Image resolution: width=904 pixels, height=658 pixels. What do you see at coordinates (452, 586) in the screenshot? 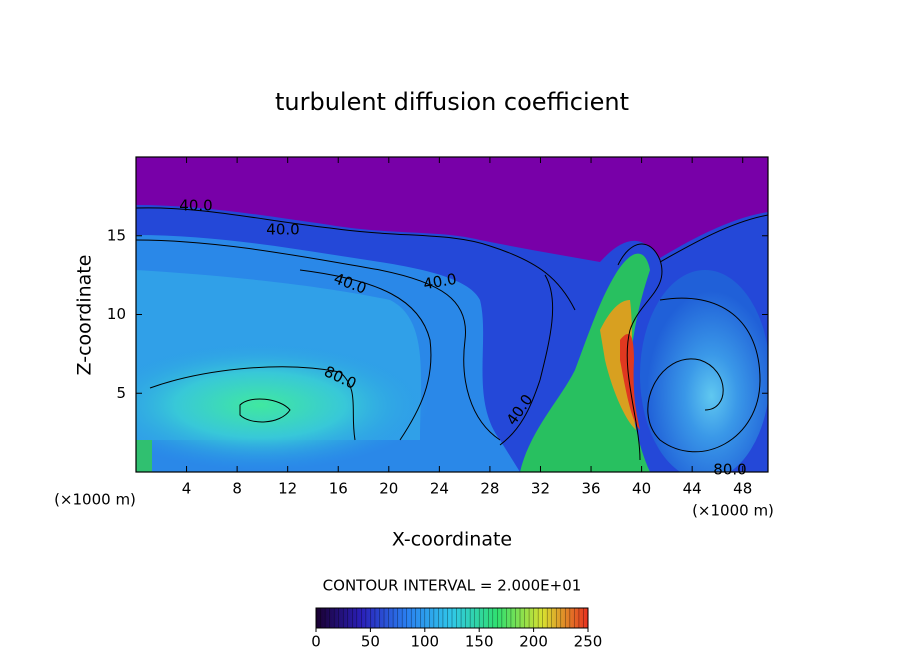
I see `contour-interval: CONTOUR INTERVAL = 2.000E+01` at bounding box center [452, 586].